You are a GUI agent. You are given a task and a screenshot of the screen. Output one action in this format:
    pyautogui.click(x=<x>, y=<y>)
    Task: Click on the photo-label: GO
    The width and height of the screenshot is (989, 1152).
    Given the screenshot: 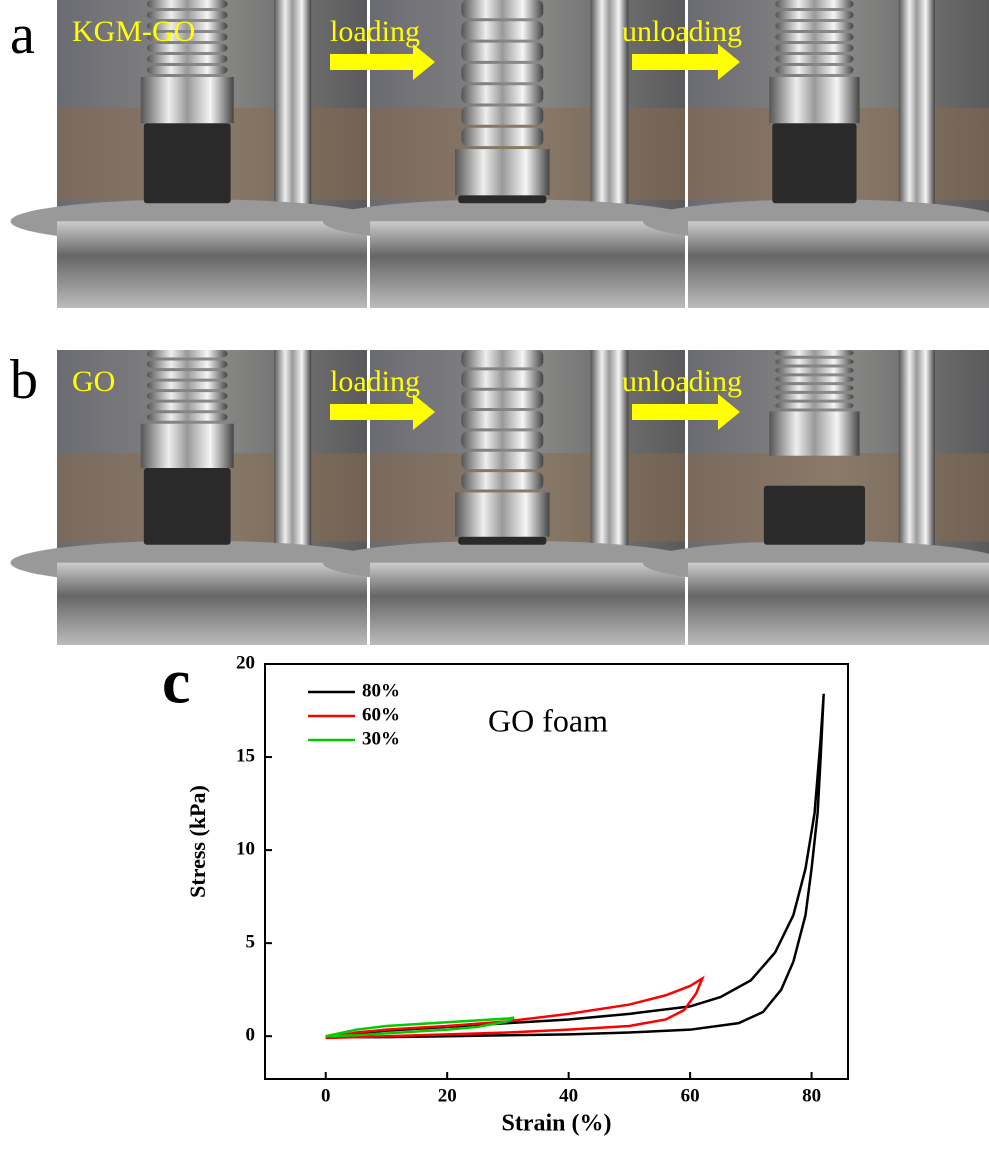 What is the action you would take?
    pyautogui.click(x=93, y=381)
    